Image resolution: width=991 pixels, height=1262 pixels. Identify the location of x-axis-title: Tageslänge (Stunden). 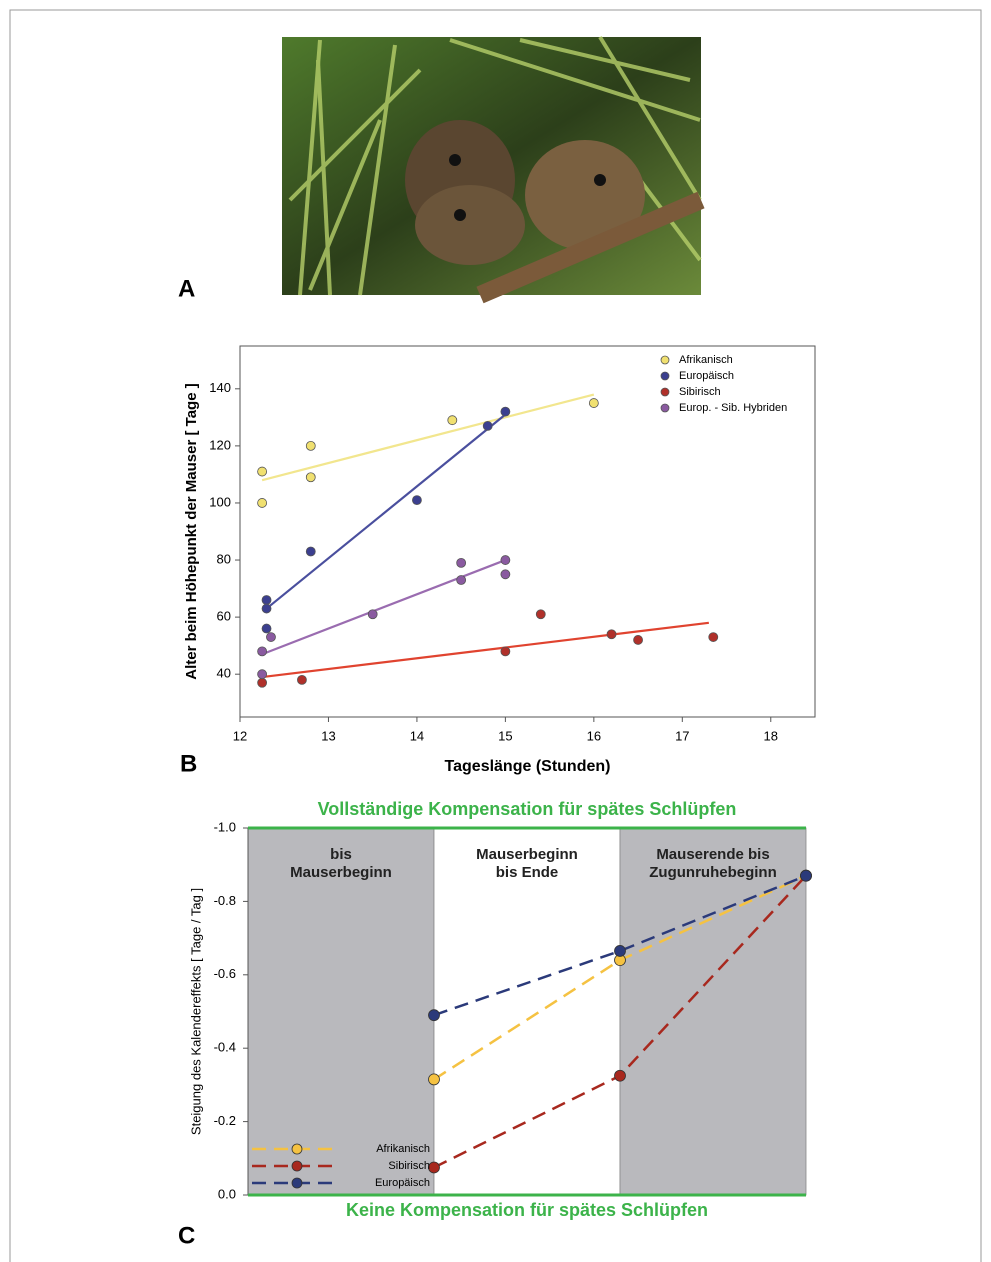
(528, 766).